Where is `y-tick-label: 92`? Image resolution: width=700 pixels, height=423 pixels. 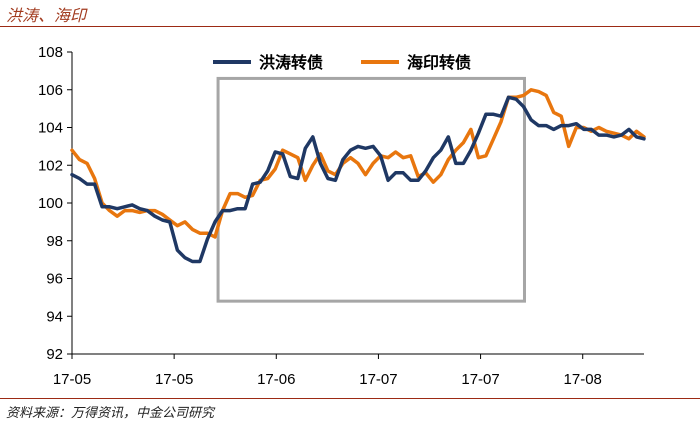
y-tick-label: 92 is located at coordinates (54, 354).